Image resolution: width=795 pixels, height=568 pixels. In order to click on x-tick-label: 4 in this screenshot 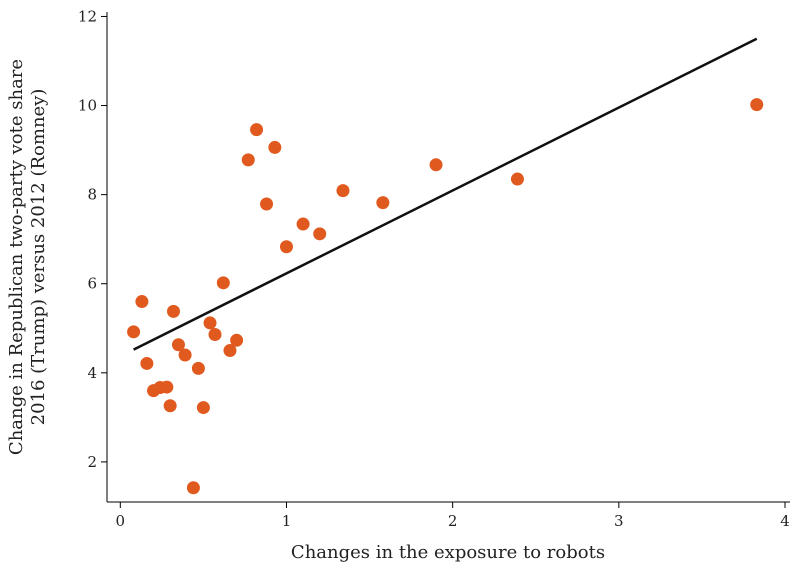, I will do `click(785, 521)`.